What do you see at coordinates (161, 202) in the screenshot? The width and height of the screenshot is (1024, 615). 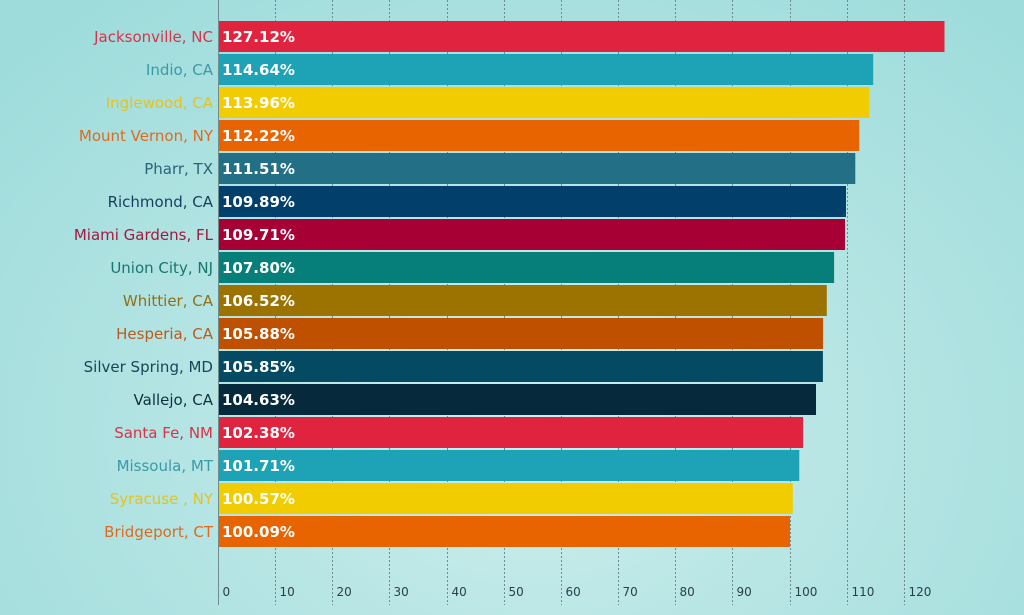 I see `category-label: Richmond, CA` at bounding box center [161, 202].